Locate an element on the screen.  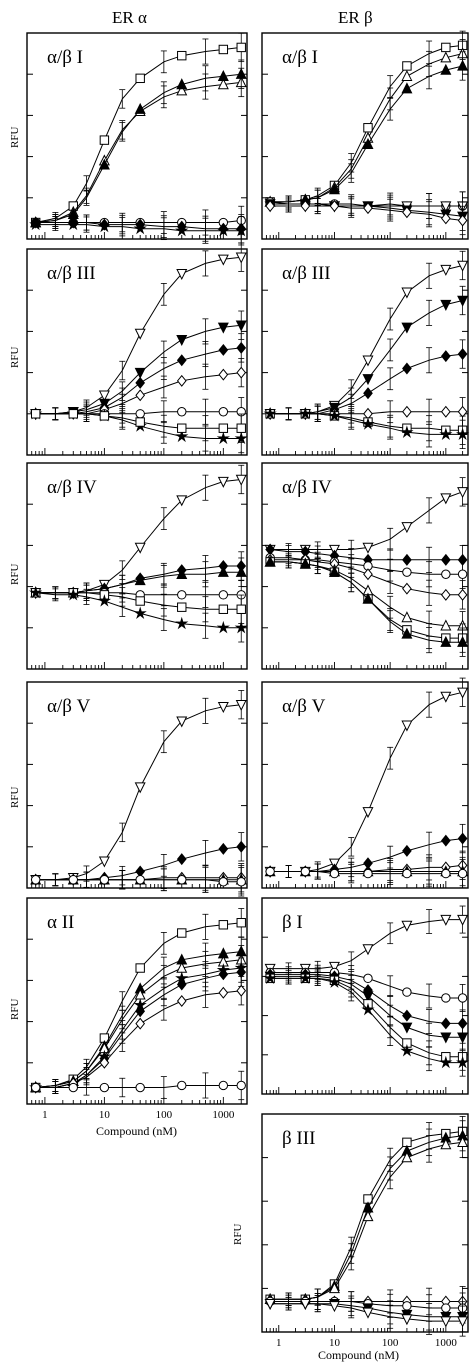
x-axis-label-right: Compound (nM) is located at coordinates (358, 1355).